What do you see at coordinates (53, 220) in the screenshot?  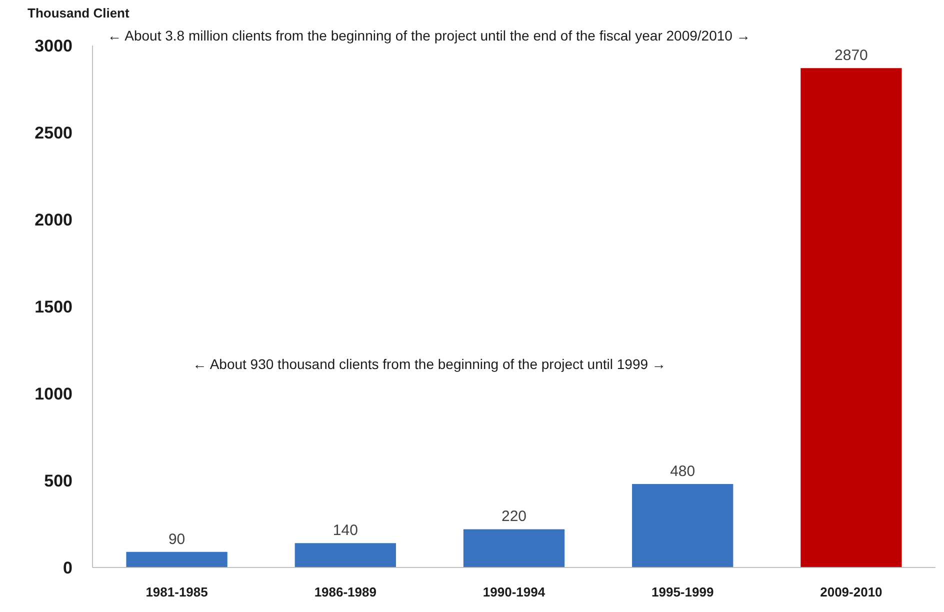 I see `y-tick-label: 2000` at bounding box center [53, 220].